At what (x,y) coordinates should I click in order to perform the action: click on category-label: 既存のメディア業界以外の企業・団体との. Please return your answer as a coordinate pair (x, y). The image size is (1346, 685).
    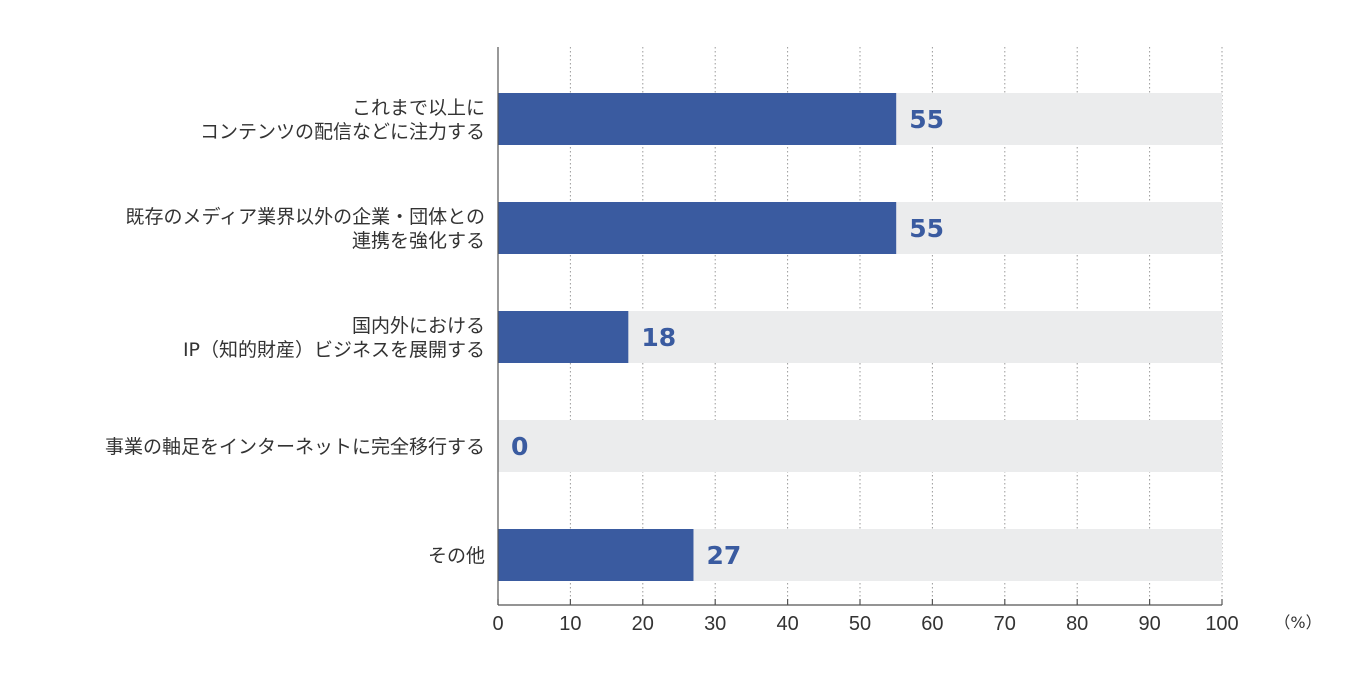
    Looking at the image, I should click on (305, 217).